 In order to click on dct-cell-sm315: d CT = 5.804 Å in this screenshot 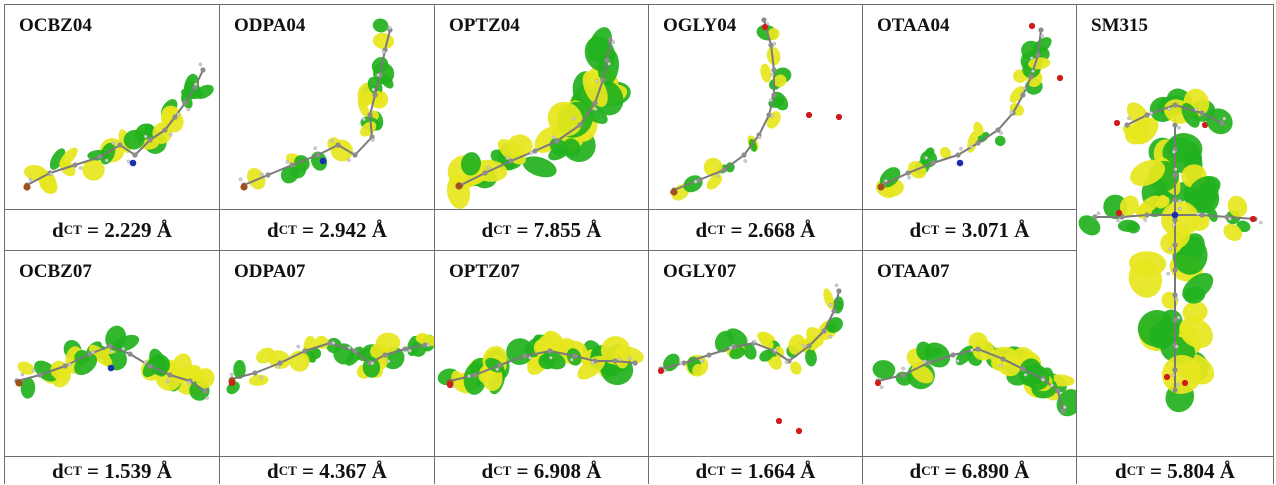, I will do `click(1175, 471)`.